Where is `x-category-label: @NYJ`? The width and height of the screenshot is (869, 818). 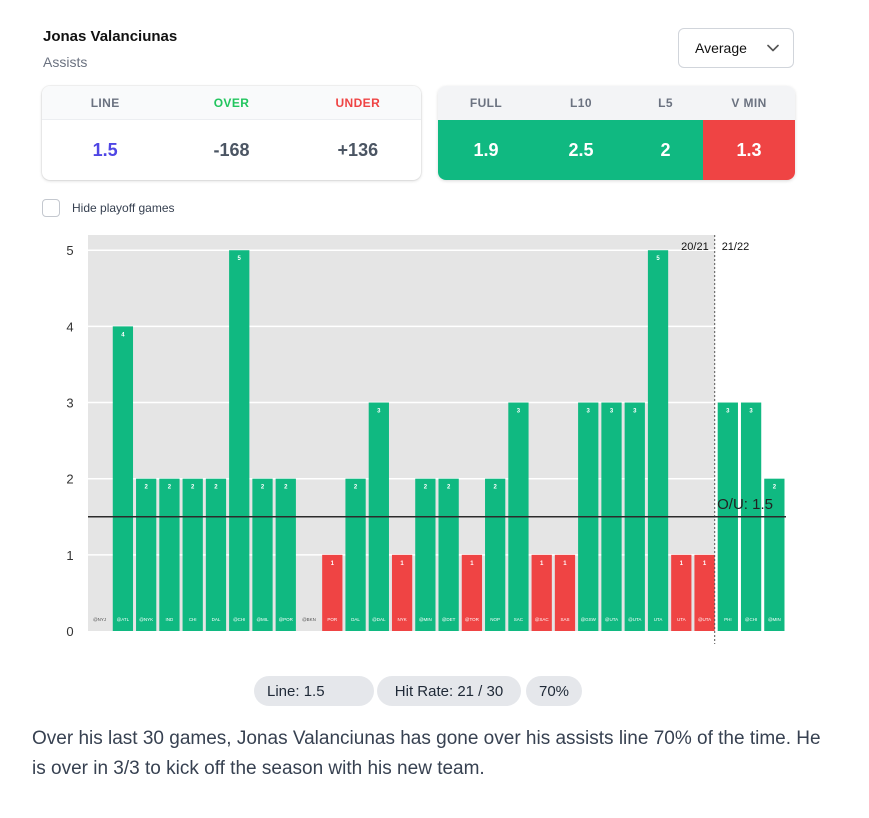 x-category-label: @NYJ is located at coordinates (99, 619).